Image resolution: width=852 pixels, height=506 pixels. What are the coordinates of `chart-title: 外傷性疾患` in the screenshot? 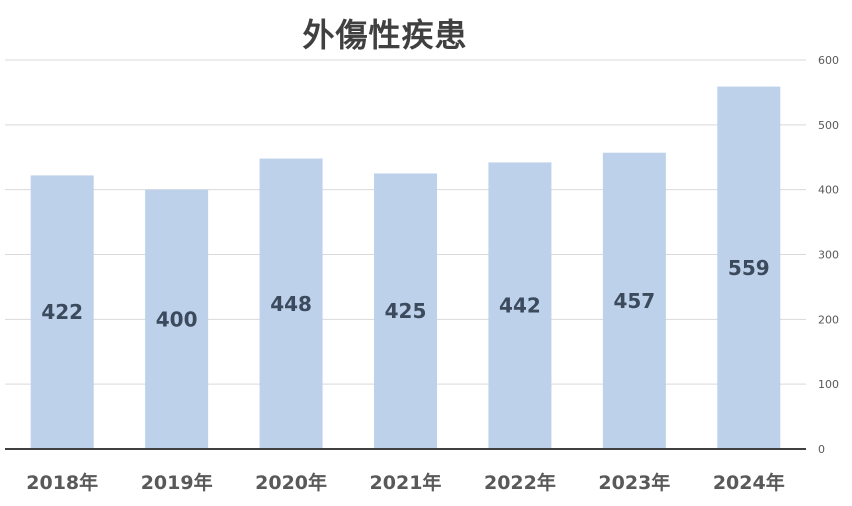 It's located at (385, 35).